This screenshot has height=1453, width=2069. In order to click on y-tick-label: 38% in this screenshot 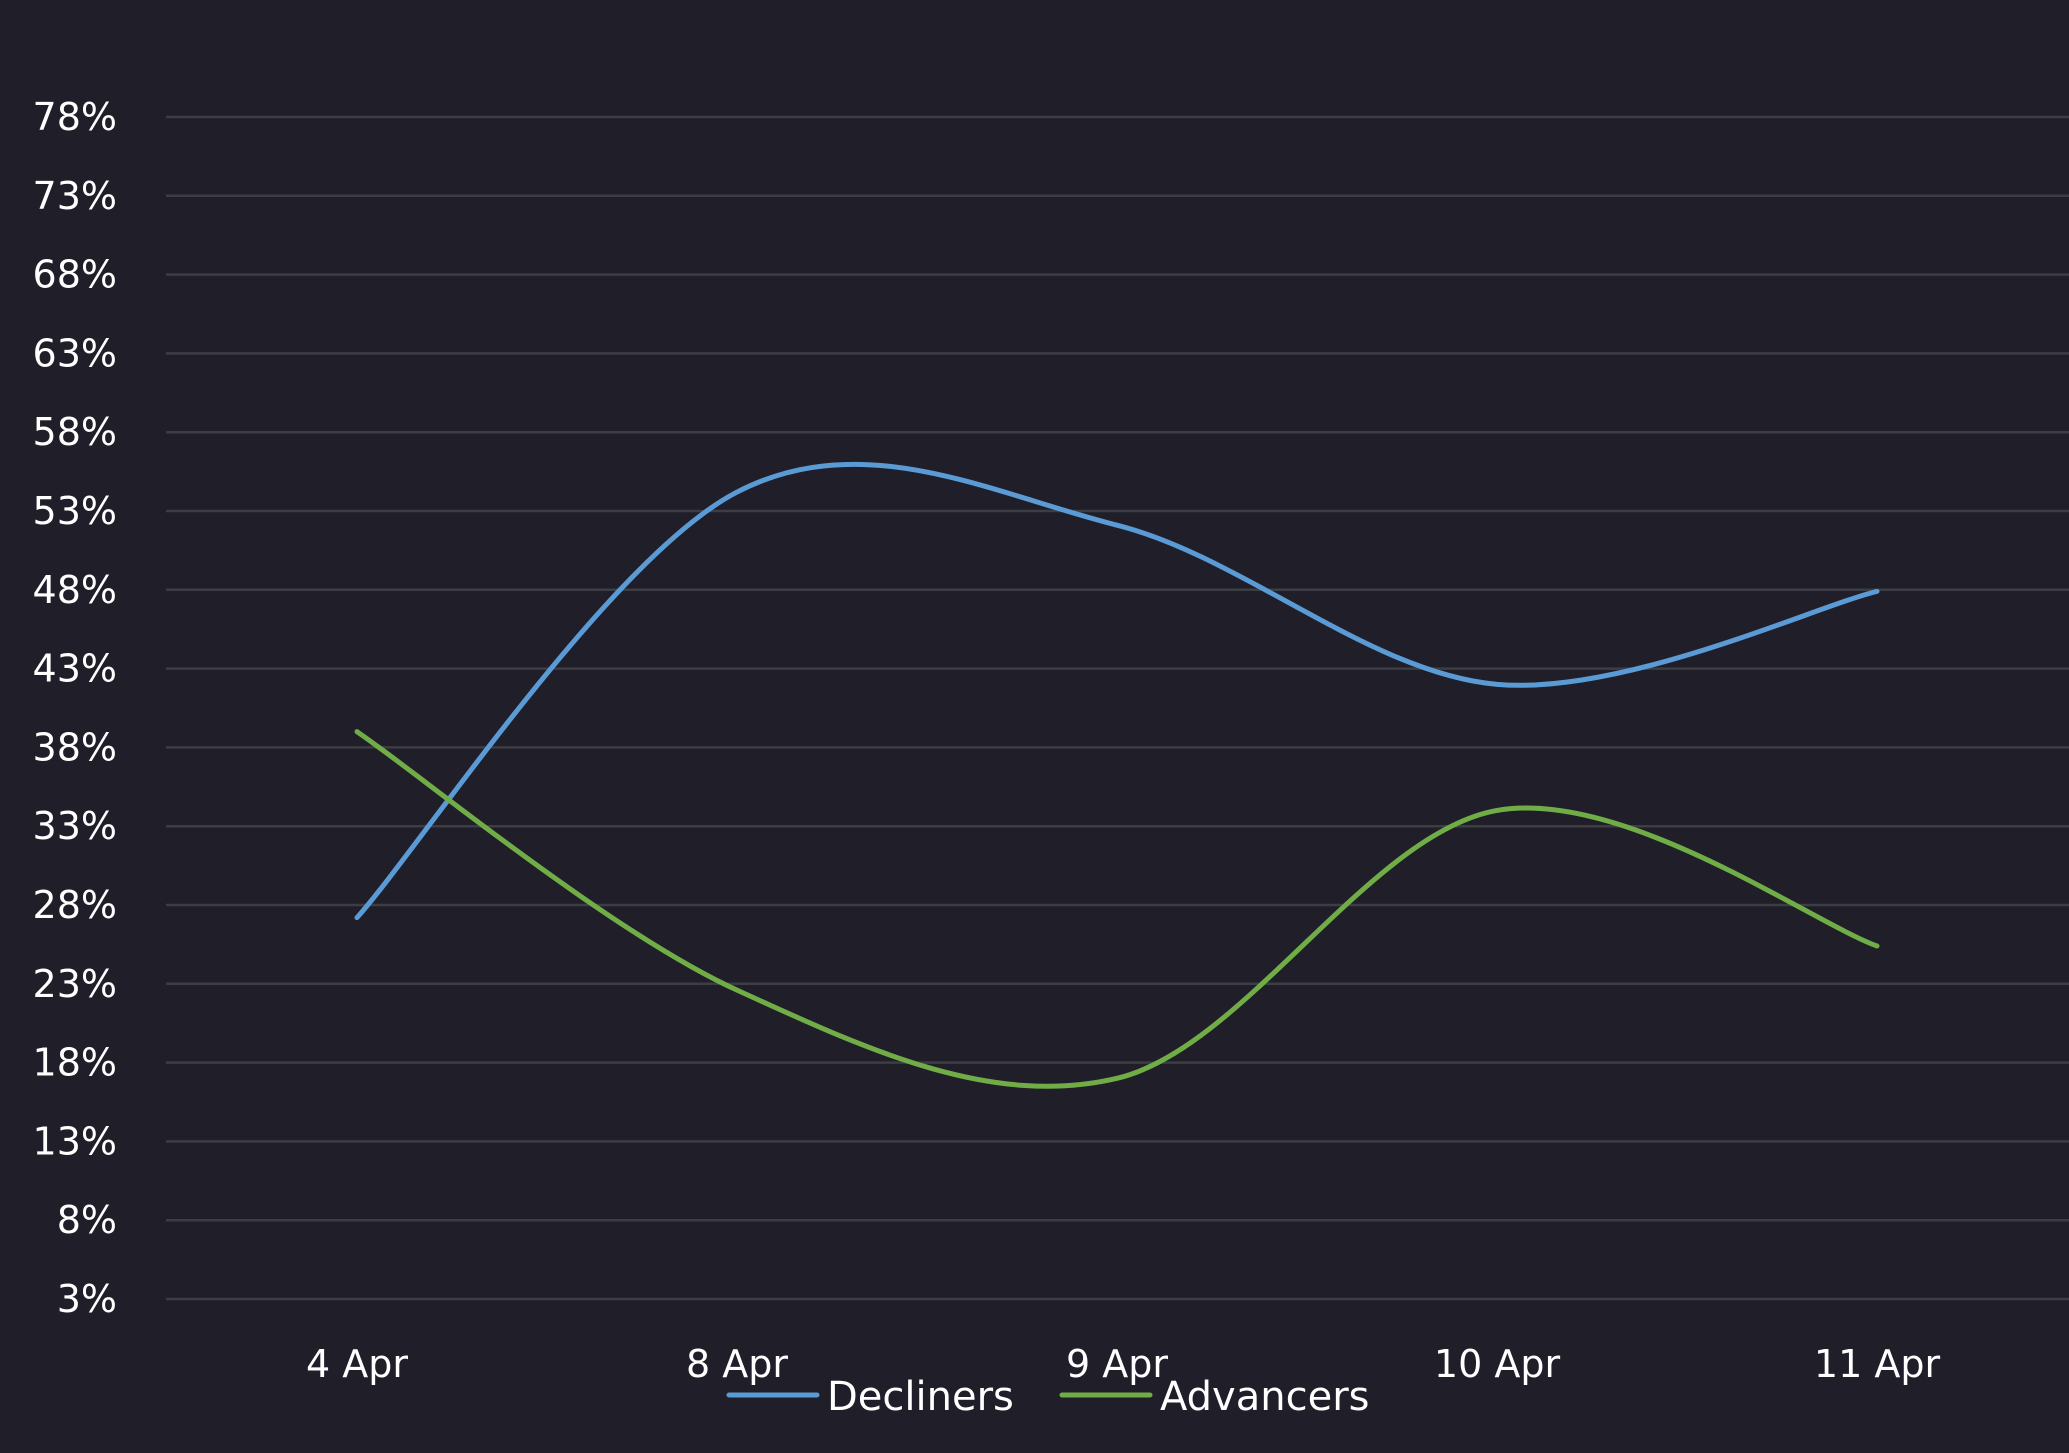, I will do `click(75, 747)`.